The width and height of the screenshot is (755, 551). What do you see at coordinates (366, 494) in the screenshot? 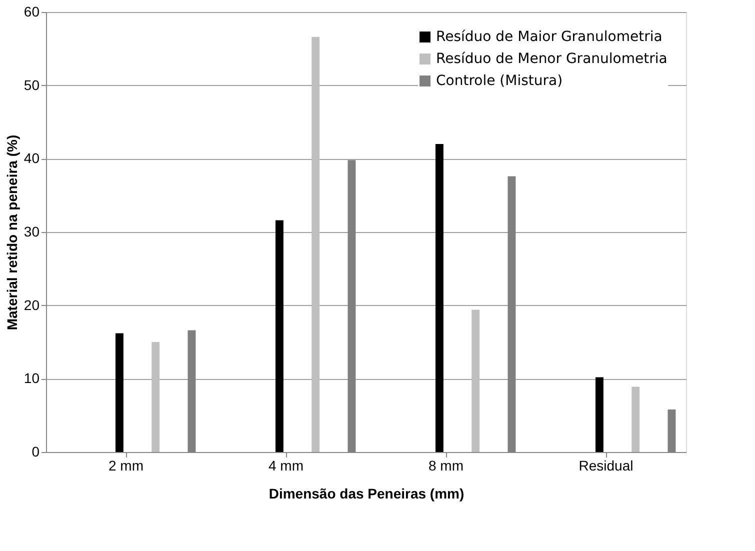
I see `x-axis-title: Dimensão das Peneiras (mm)` at bounding box center [366, 494].